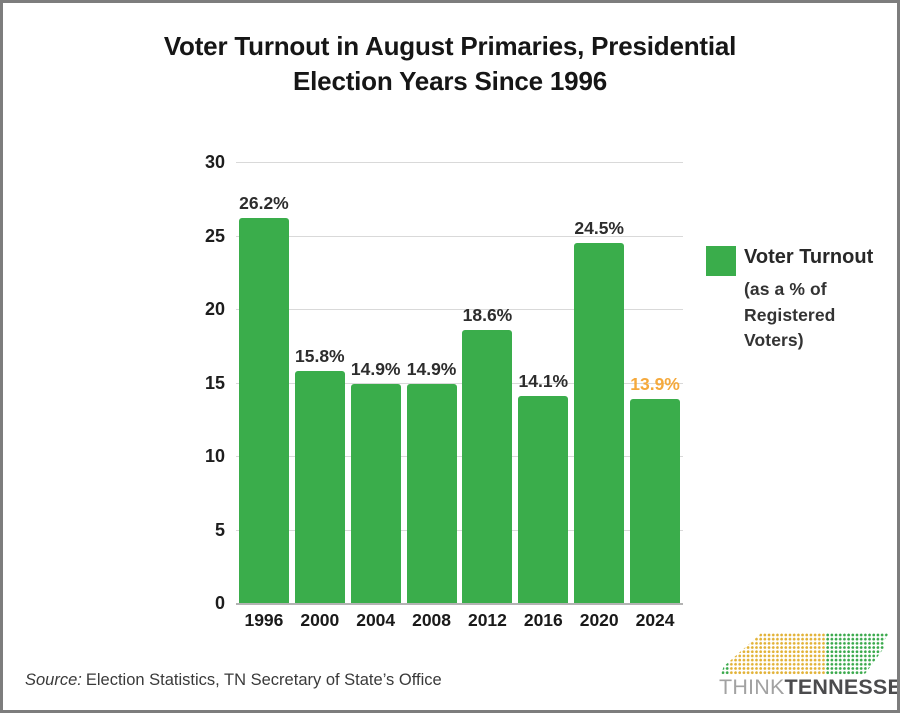 The width and height of the screenshot is (900, 713). What do you see at coordinates (785, 289) in the screenshot?
I see `legend-subtitle-line1: (as a % of` at bounding box center [785, 289].